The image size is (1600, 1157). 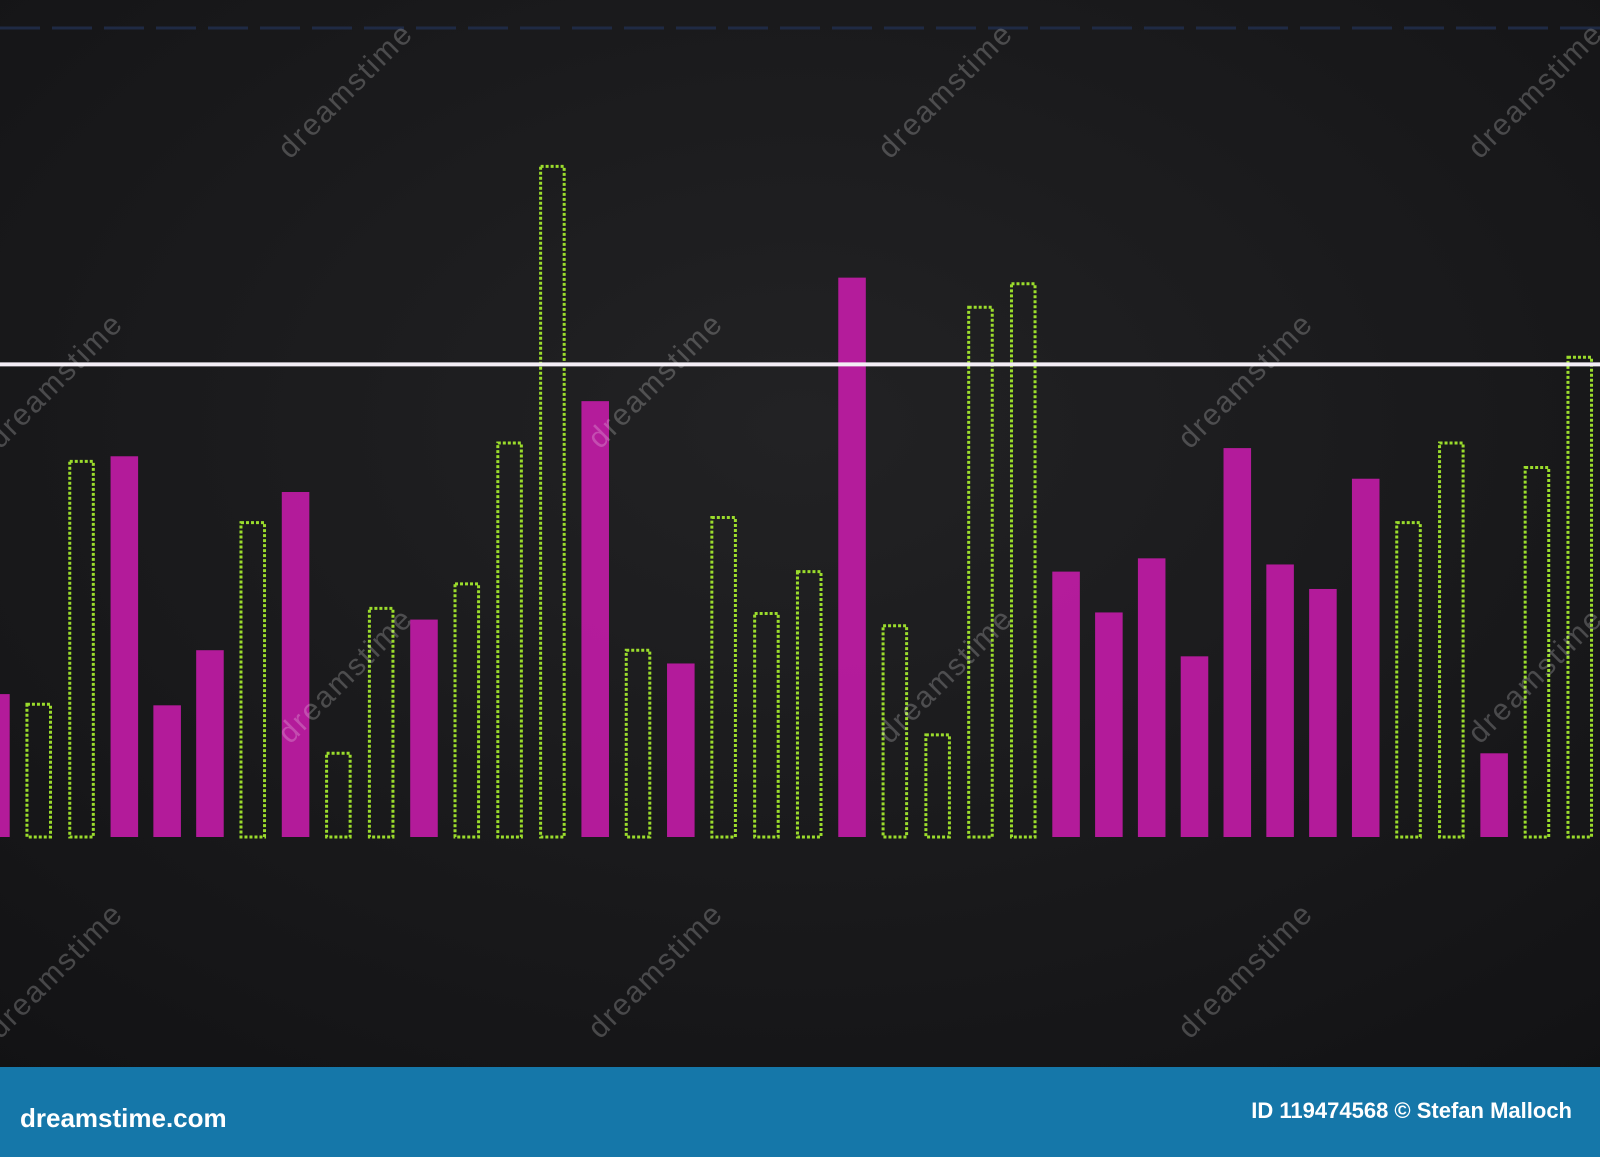 I want to click on footer-bar, so click(x=800, y=1112).